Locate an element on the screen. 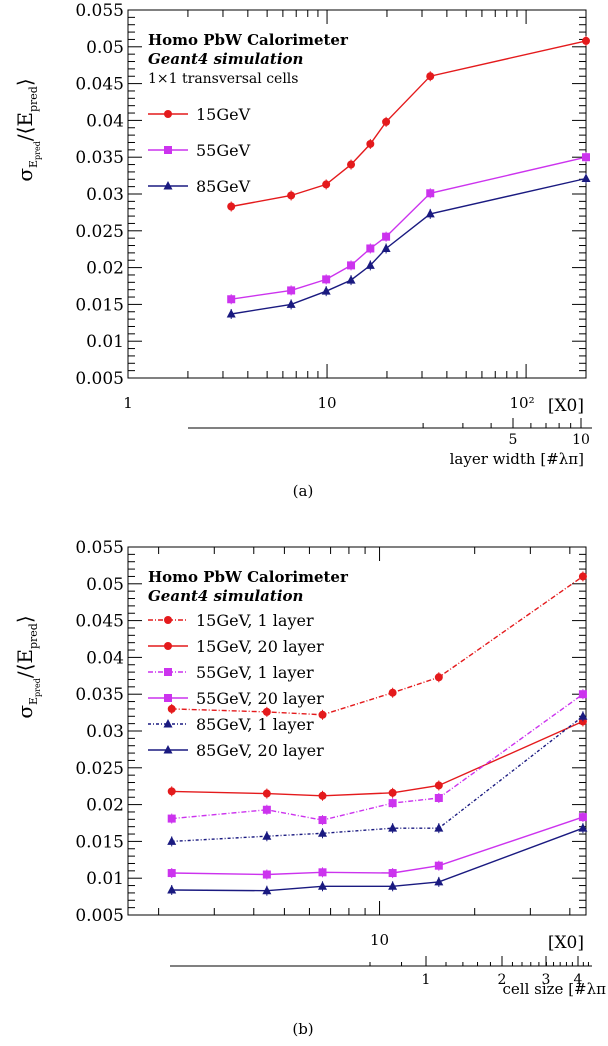 The width and height of the screenshot is (608, 1046). secondary-axis-title: layer width [#λπ] is located at coordinates (517, 459).